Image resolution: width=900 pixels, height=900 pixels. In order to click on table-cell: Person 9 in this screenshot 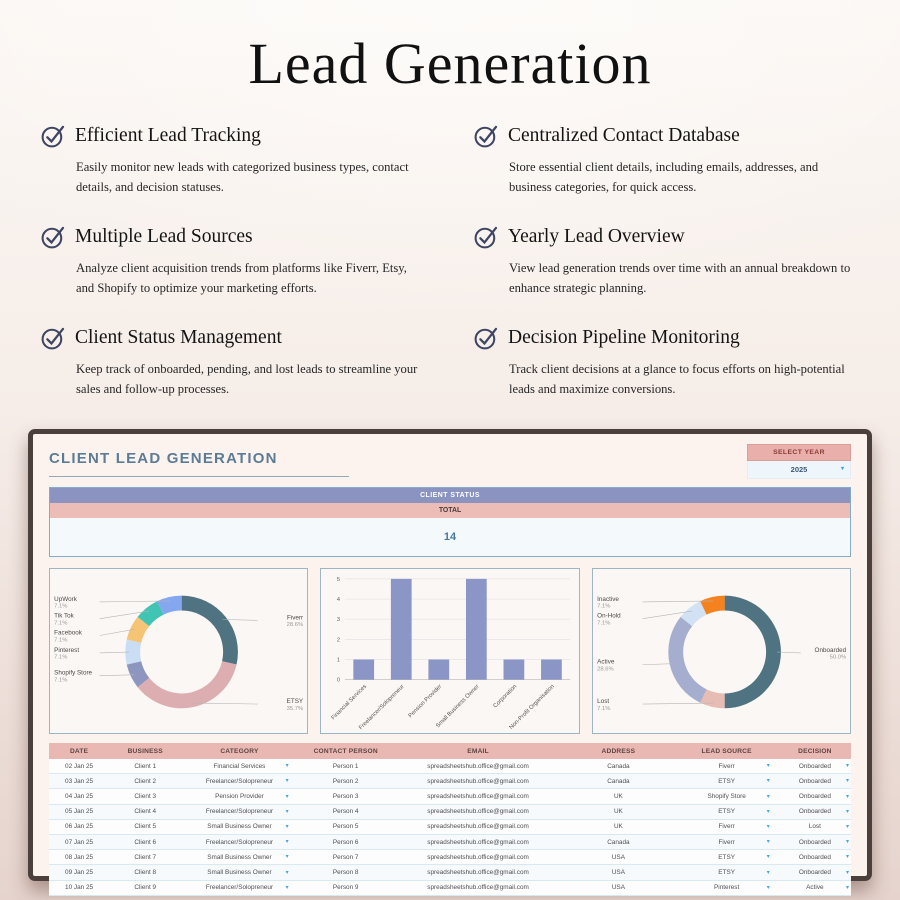, I will do `click(345, 888)`.